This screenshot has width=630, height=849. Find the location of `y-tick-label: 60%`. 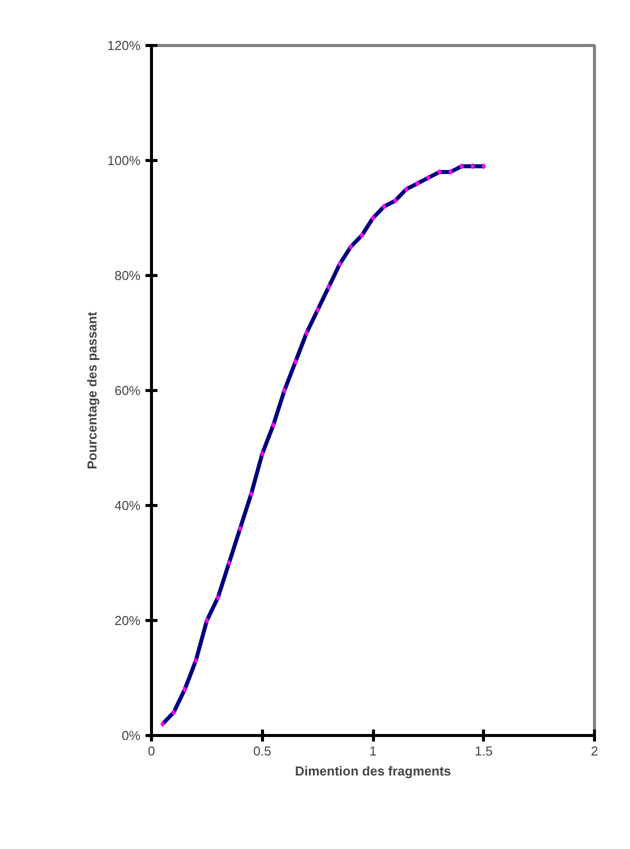

y-tick-label: 60% is located at coordinates (127, 390).